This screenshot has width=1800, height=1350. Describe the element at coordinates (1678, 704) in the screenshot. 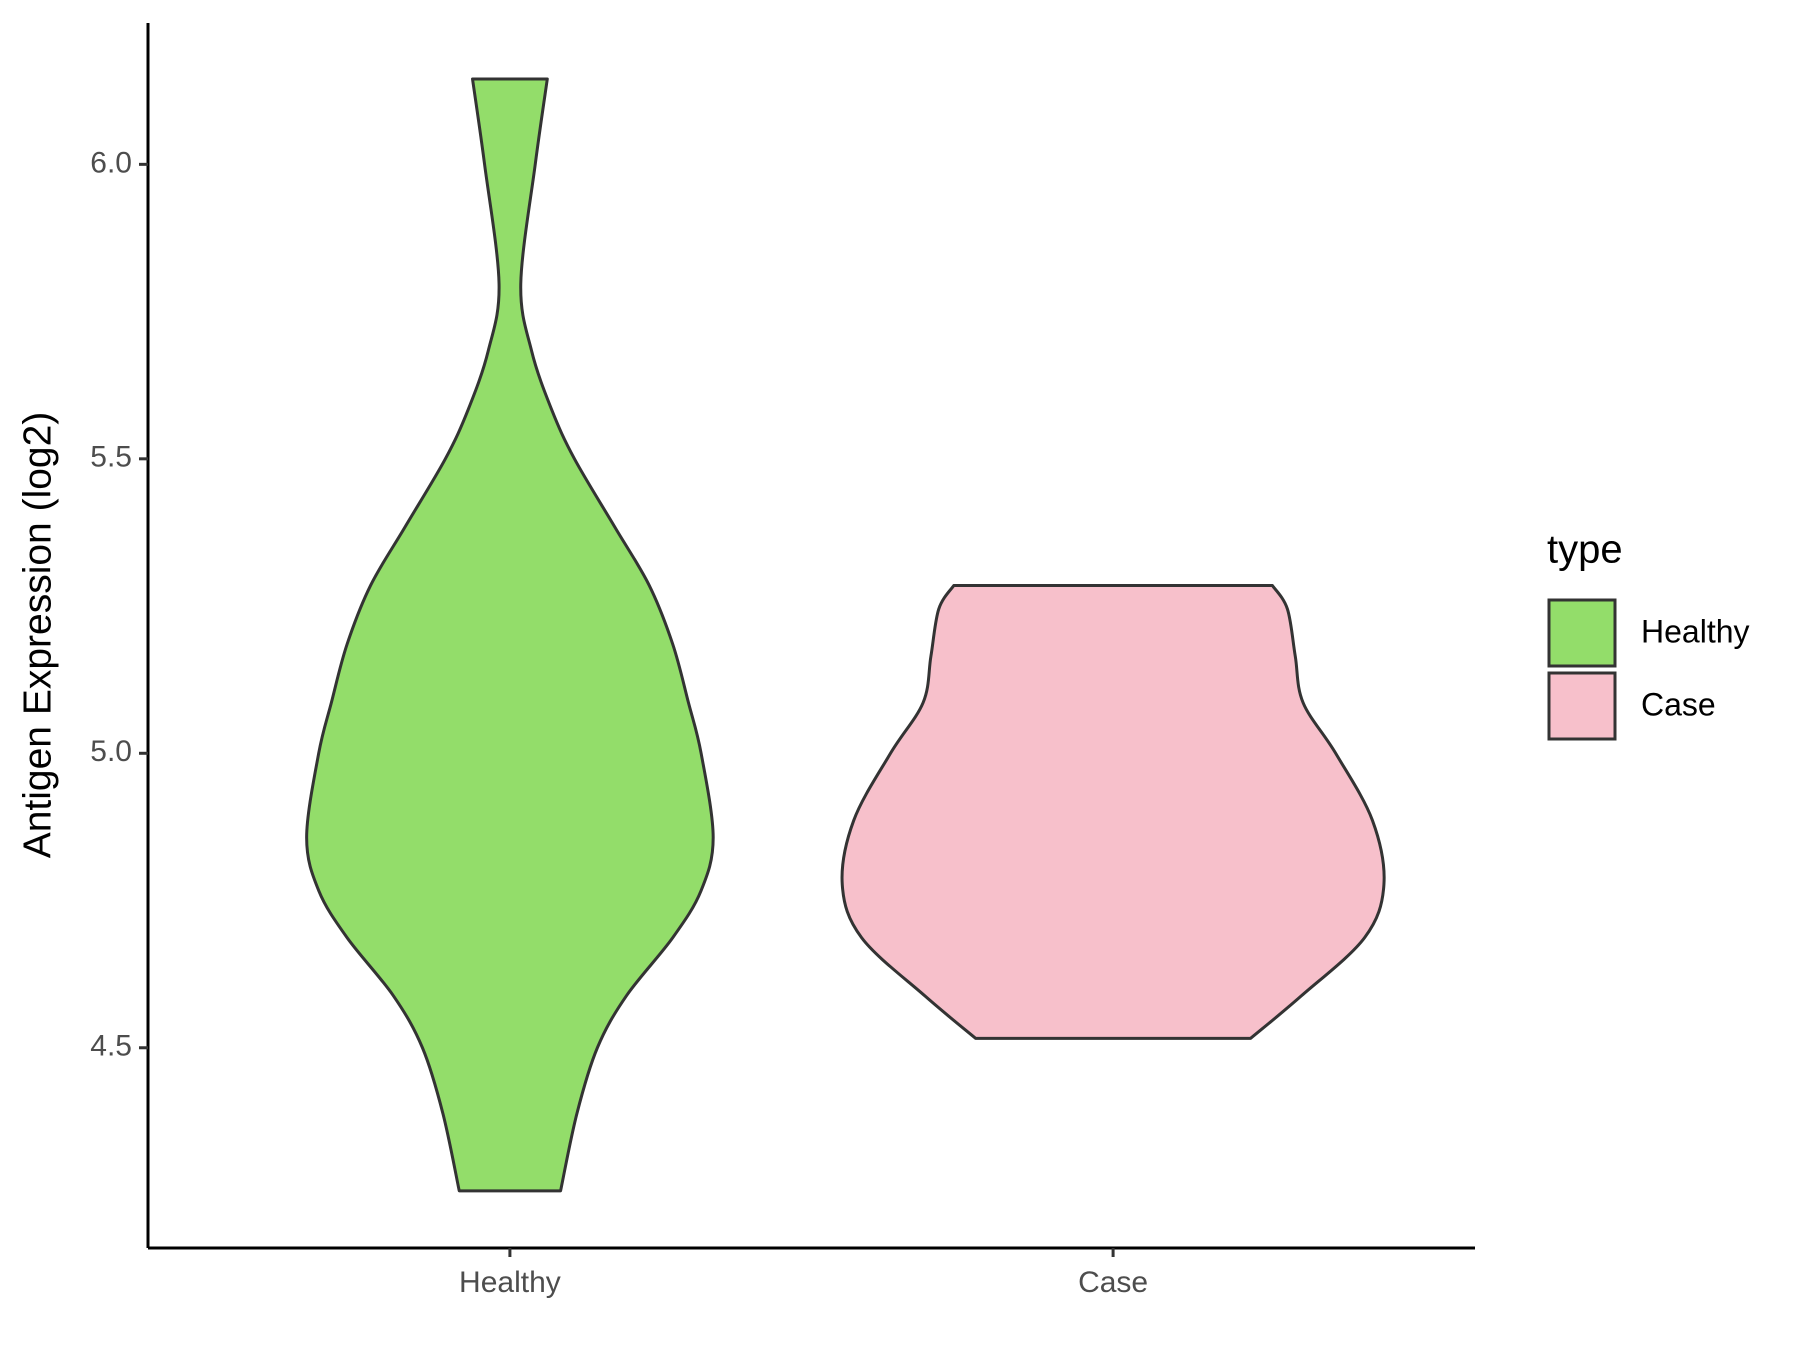

I see `legend-label: Case` at that location.